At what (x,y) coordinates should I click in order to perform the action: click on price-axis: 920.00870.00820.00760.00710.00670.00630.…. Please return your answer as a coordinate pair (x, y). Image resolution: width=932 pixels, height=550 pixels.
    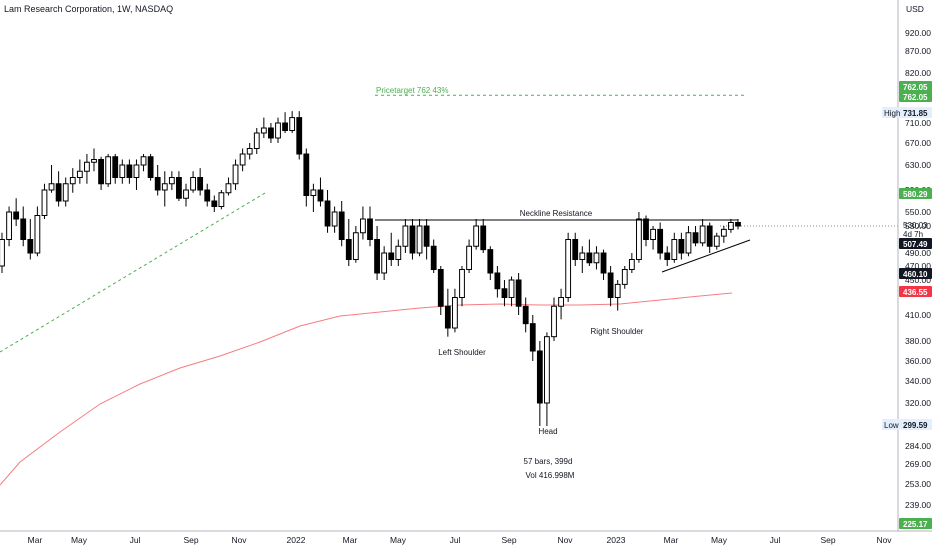
    Looking at the image, I should click on (907, 278).